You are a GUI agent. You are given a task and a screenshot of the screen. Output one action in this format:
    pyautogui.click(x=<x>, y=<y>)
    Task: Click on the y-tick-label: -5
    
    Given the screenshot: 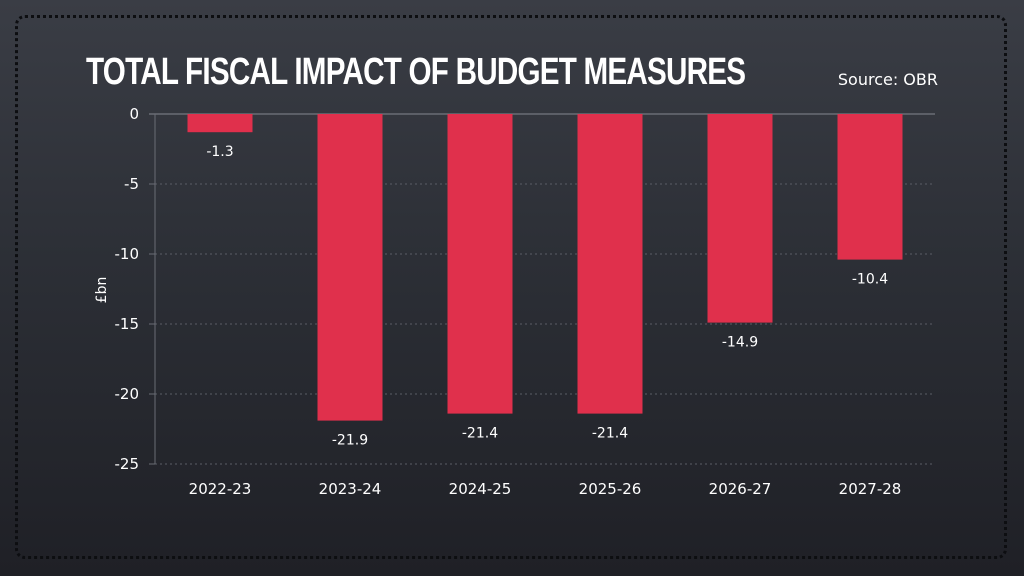 What is the action you would take?
    pyautogui.click(x=131, y=184)
    